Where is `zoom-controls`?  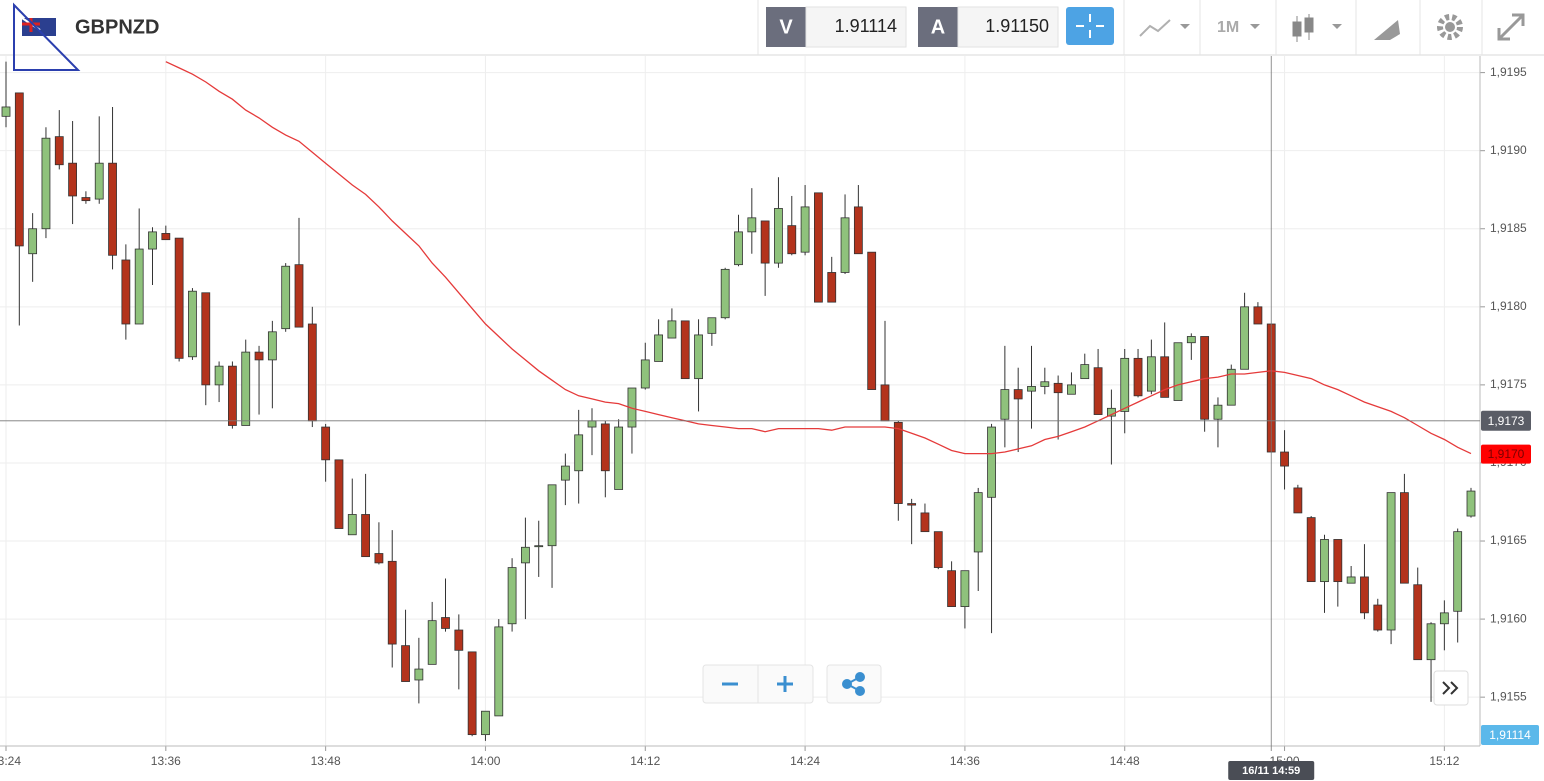
zoom-controls is located at coordinates (1085, 685).